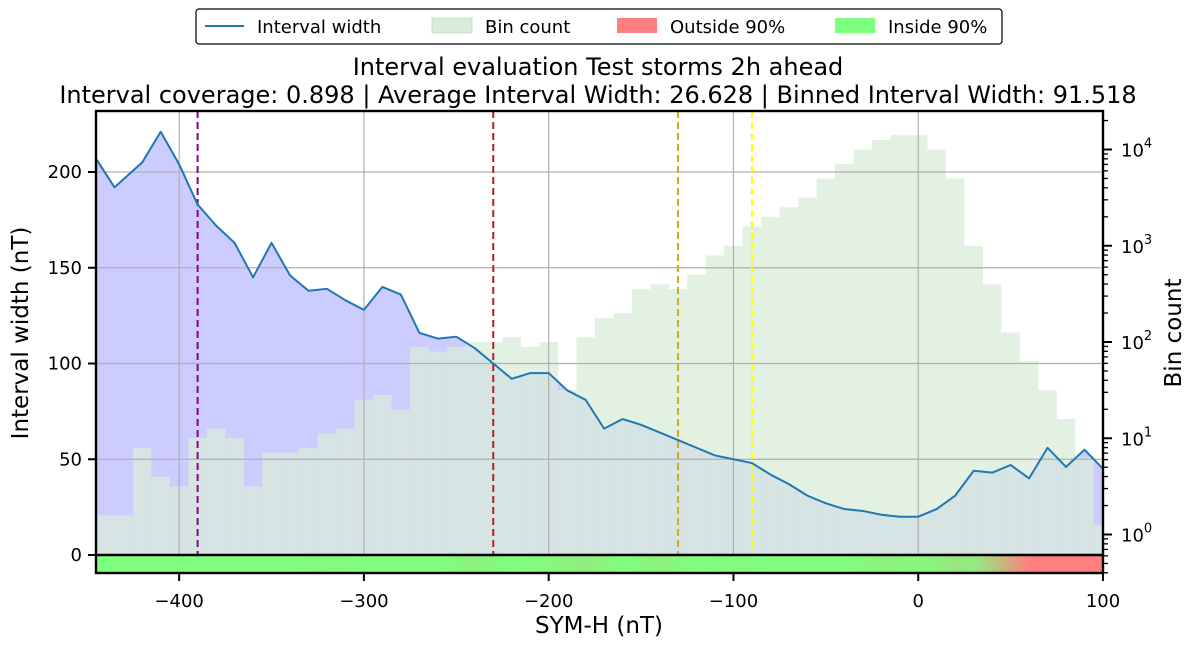  I want to click on legend-label-inside-90: Inside 90%, so click(937, 27).